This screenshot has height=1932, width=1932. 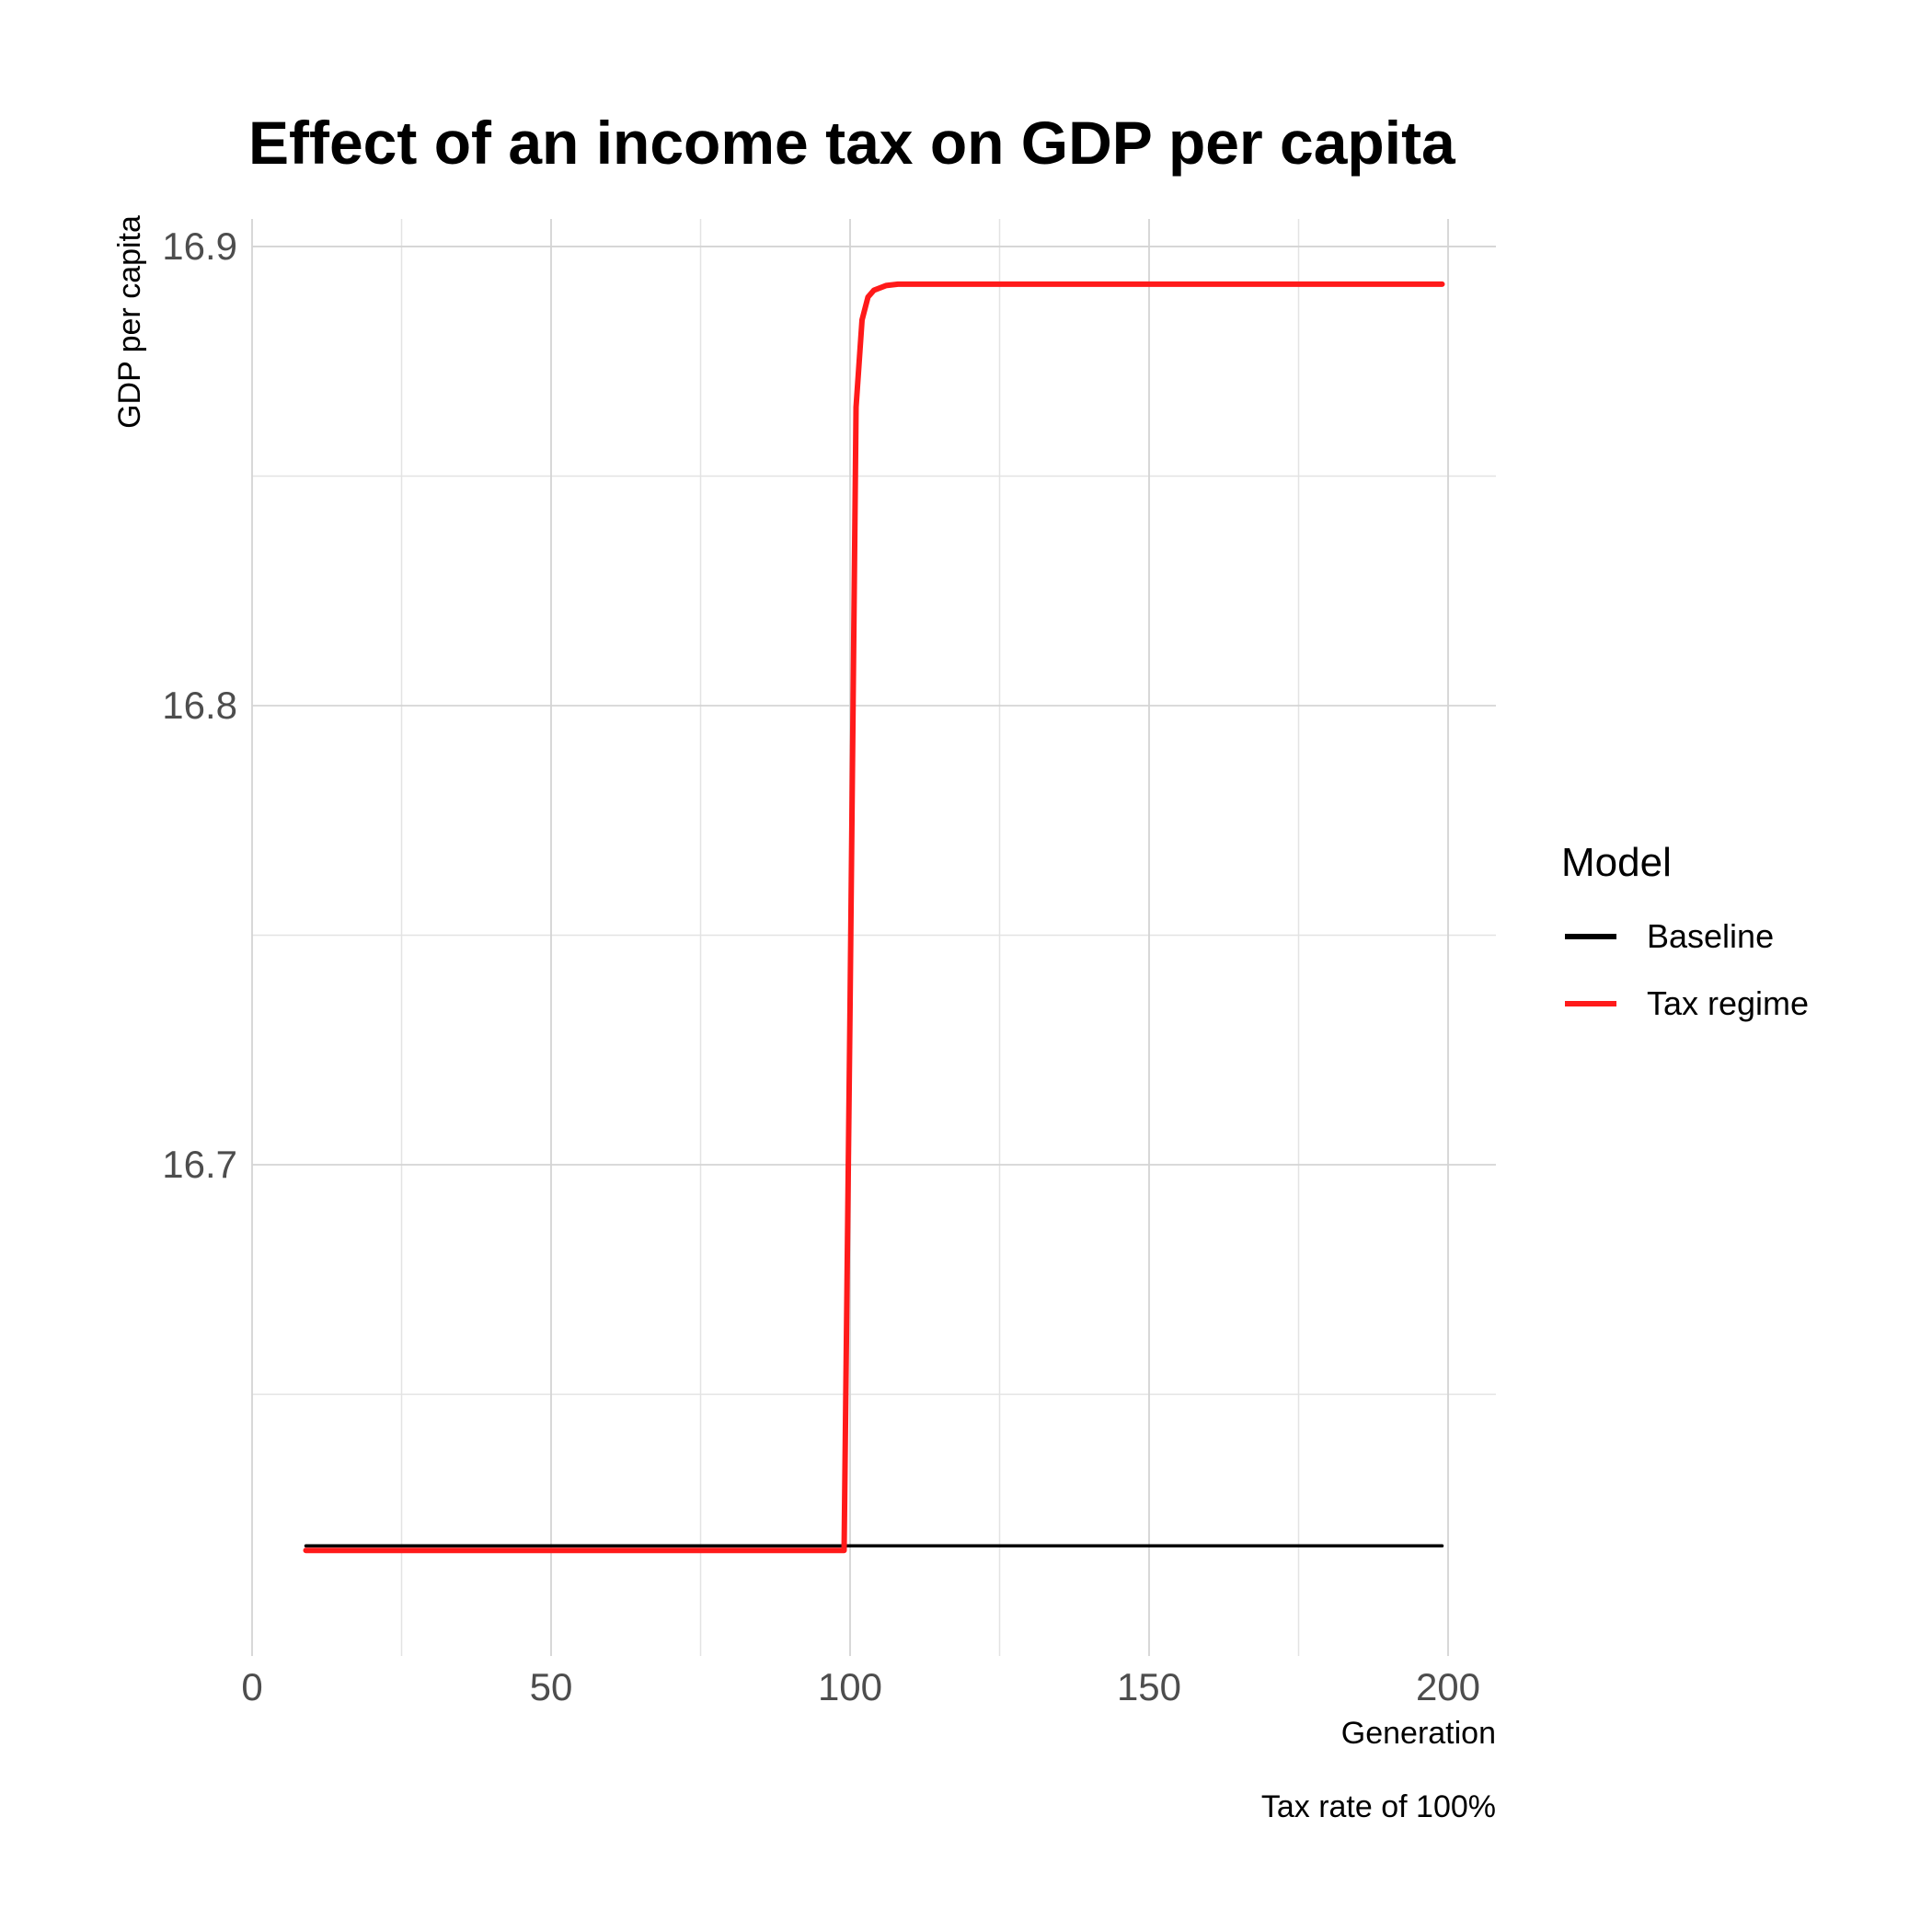 What do you see at coordinates (850, 1686) in the screenshot?
I see `x-tick-label: 100` at bounding box center [850, 1686].